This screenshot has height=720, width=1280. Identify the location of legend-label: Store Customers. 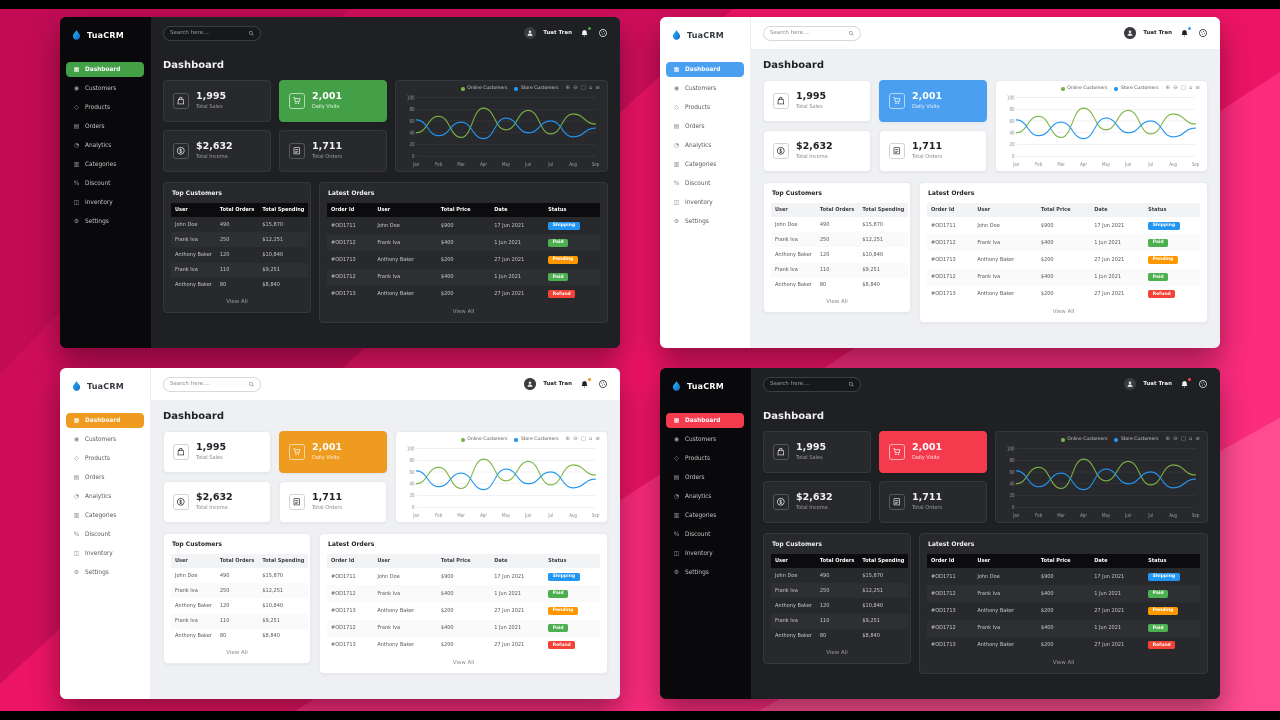
(1139, 89).